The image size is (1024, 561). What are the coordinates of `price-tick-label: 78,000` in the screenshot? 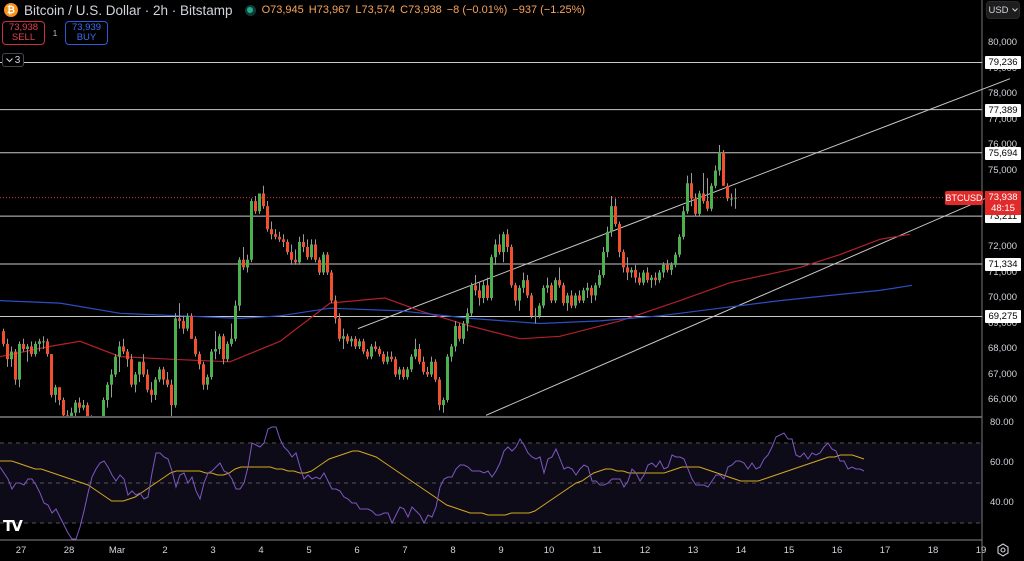 It's located at (1003, 93).